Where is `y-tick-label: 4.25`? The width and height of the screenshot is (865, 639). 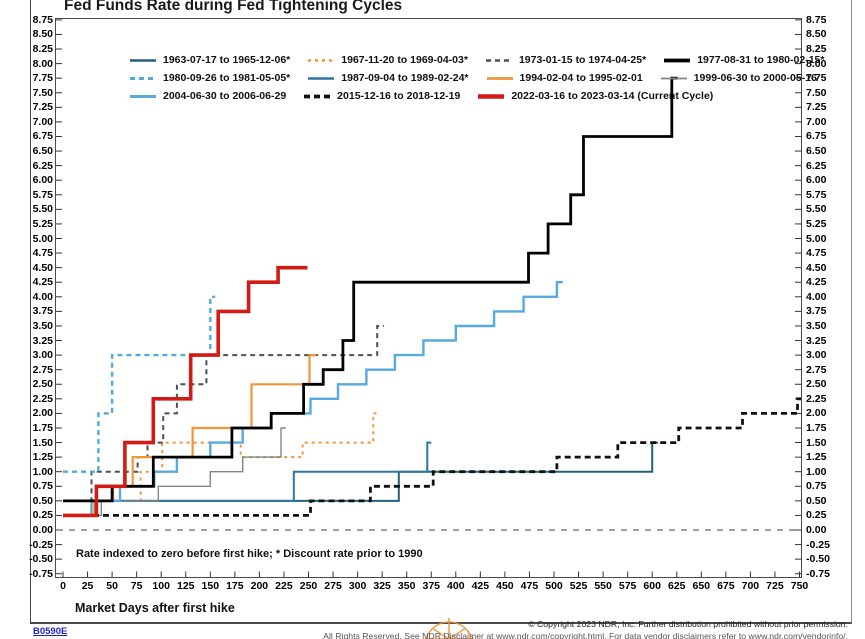 y-tick-label: 4.25 is located at coordinates (816, 282).